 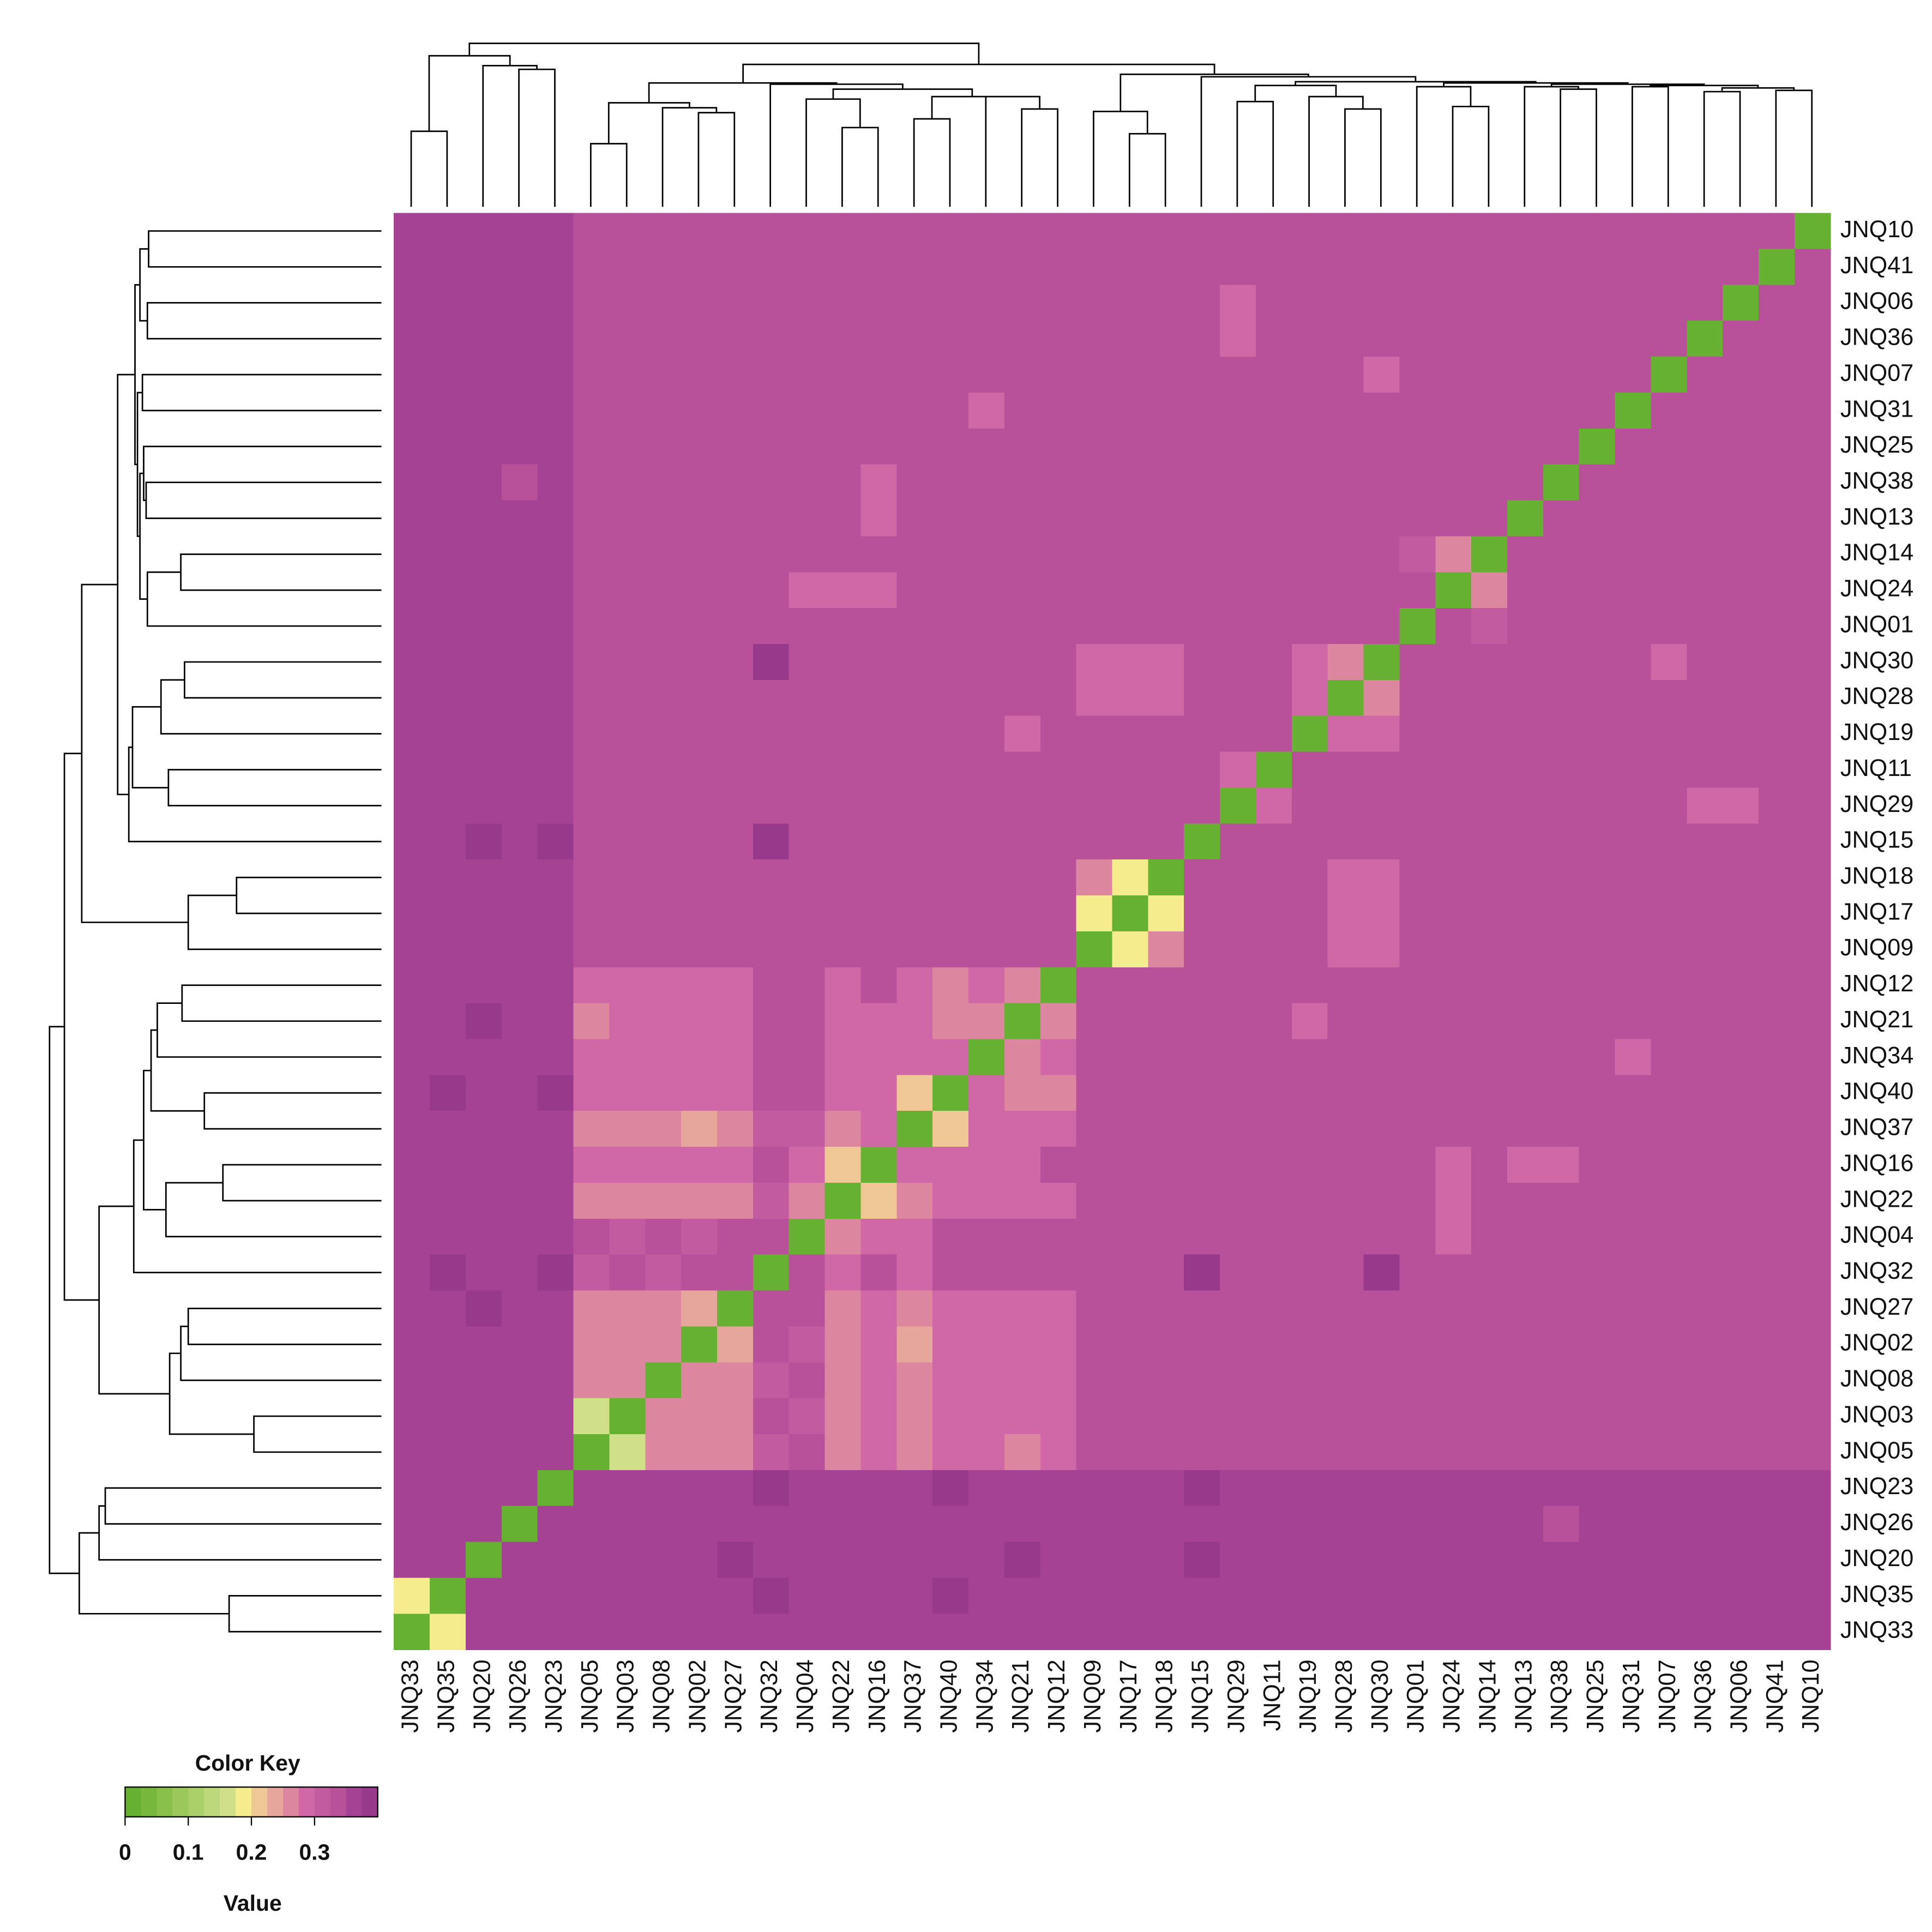 I want to click on color-key-title: Color Key, so click(x=247, y=1762).